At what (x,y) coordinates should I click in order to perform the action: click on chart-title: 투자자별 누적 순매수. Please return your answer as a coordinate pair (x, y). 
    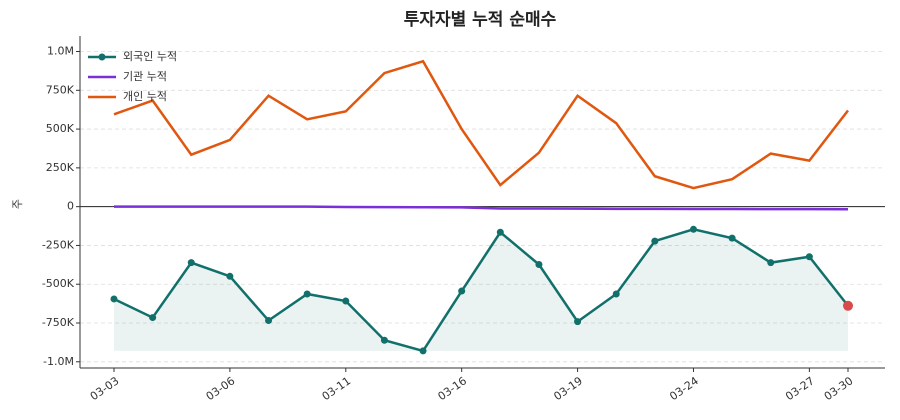
    Looking at the image, I should click on (480, 20).